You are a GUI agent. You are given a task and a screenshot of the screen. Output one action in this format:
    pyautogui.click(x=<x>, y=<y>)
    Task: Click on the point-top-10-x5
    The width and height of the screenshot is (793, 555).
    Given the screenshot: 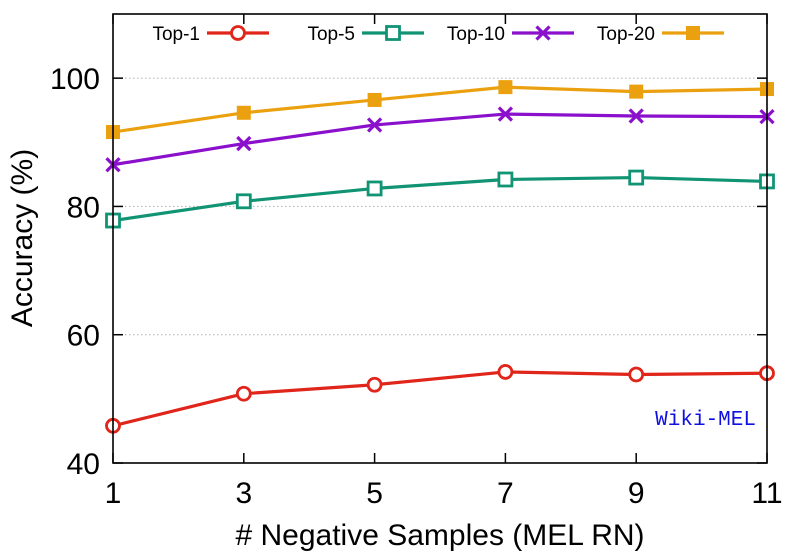 What is the action you would take?
    pyautogui.click(x=374, y=125)
    